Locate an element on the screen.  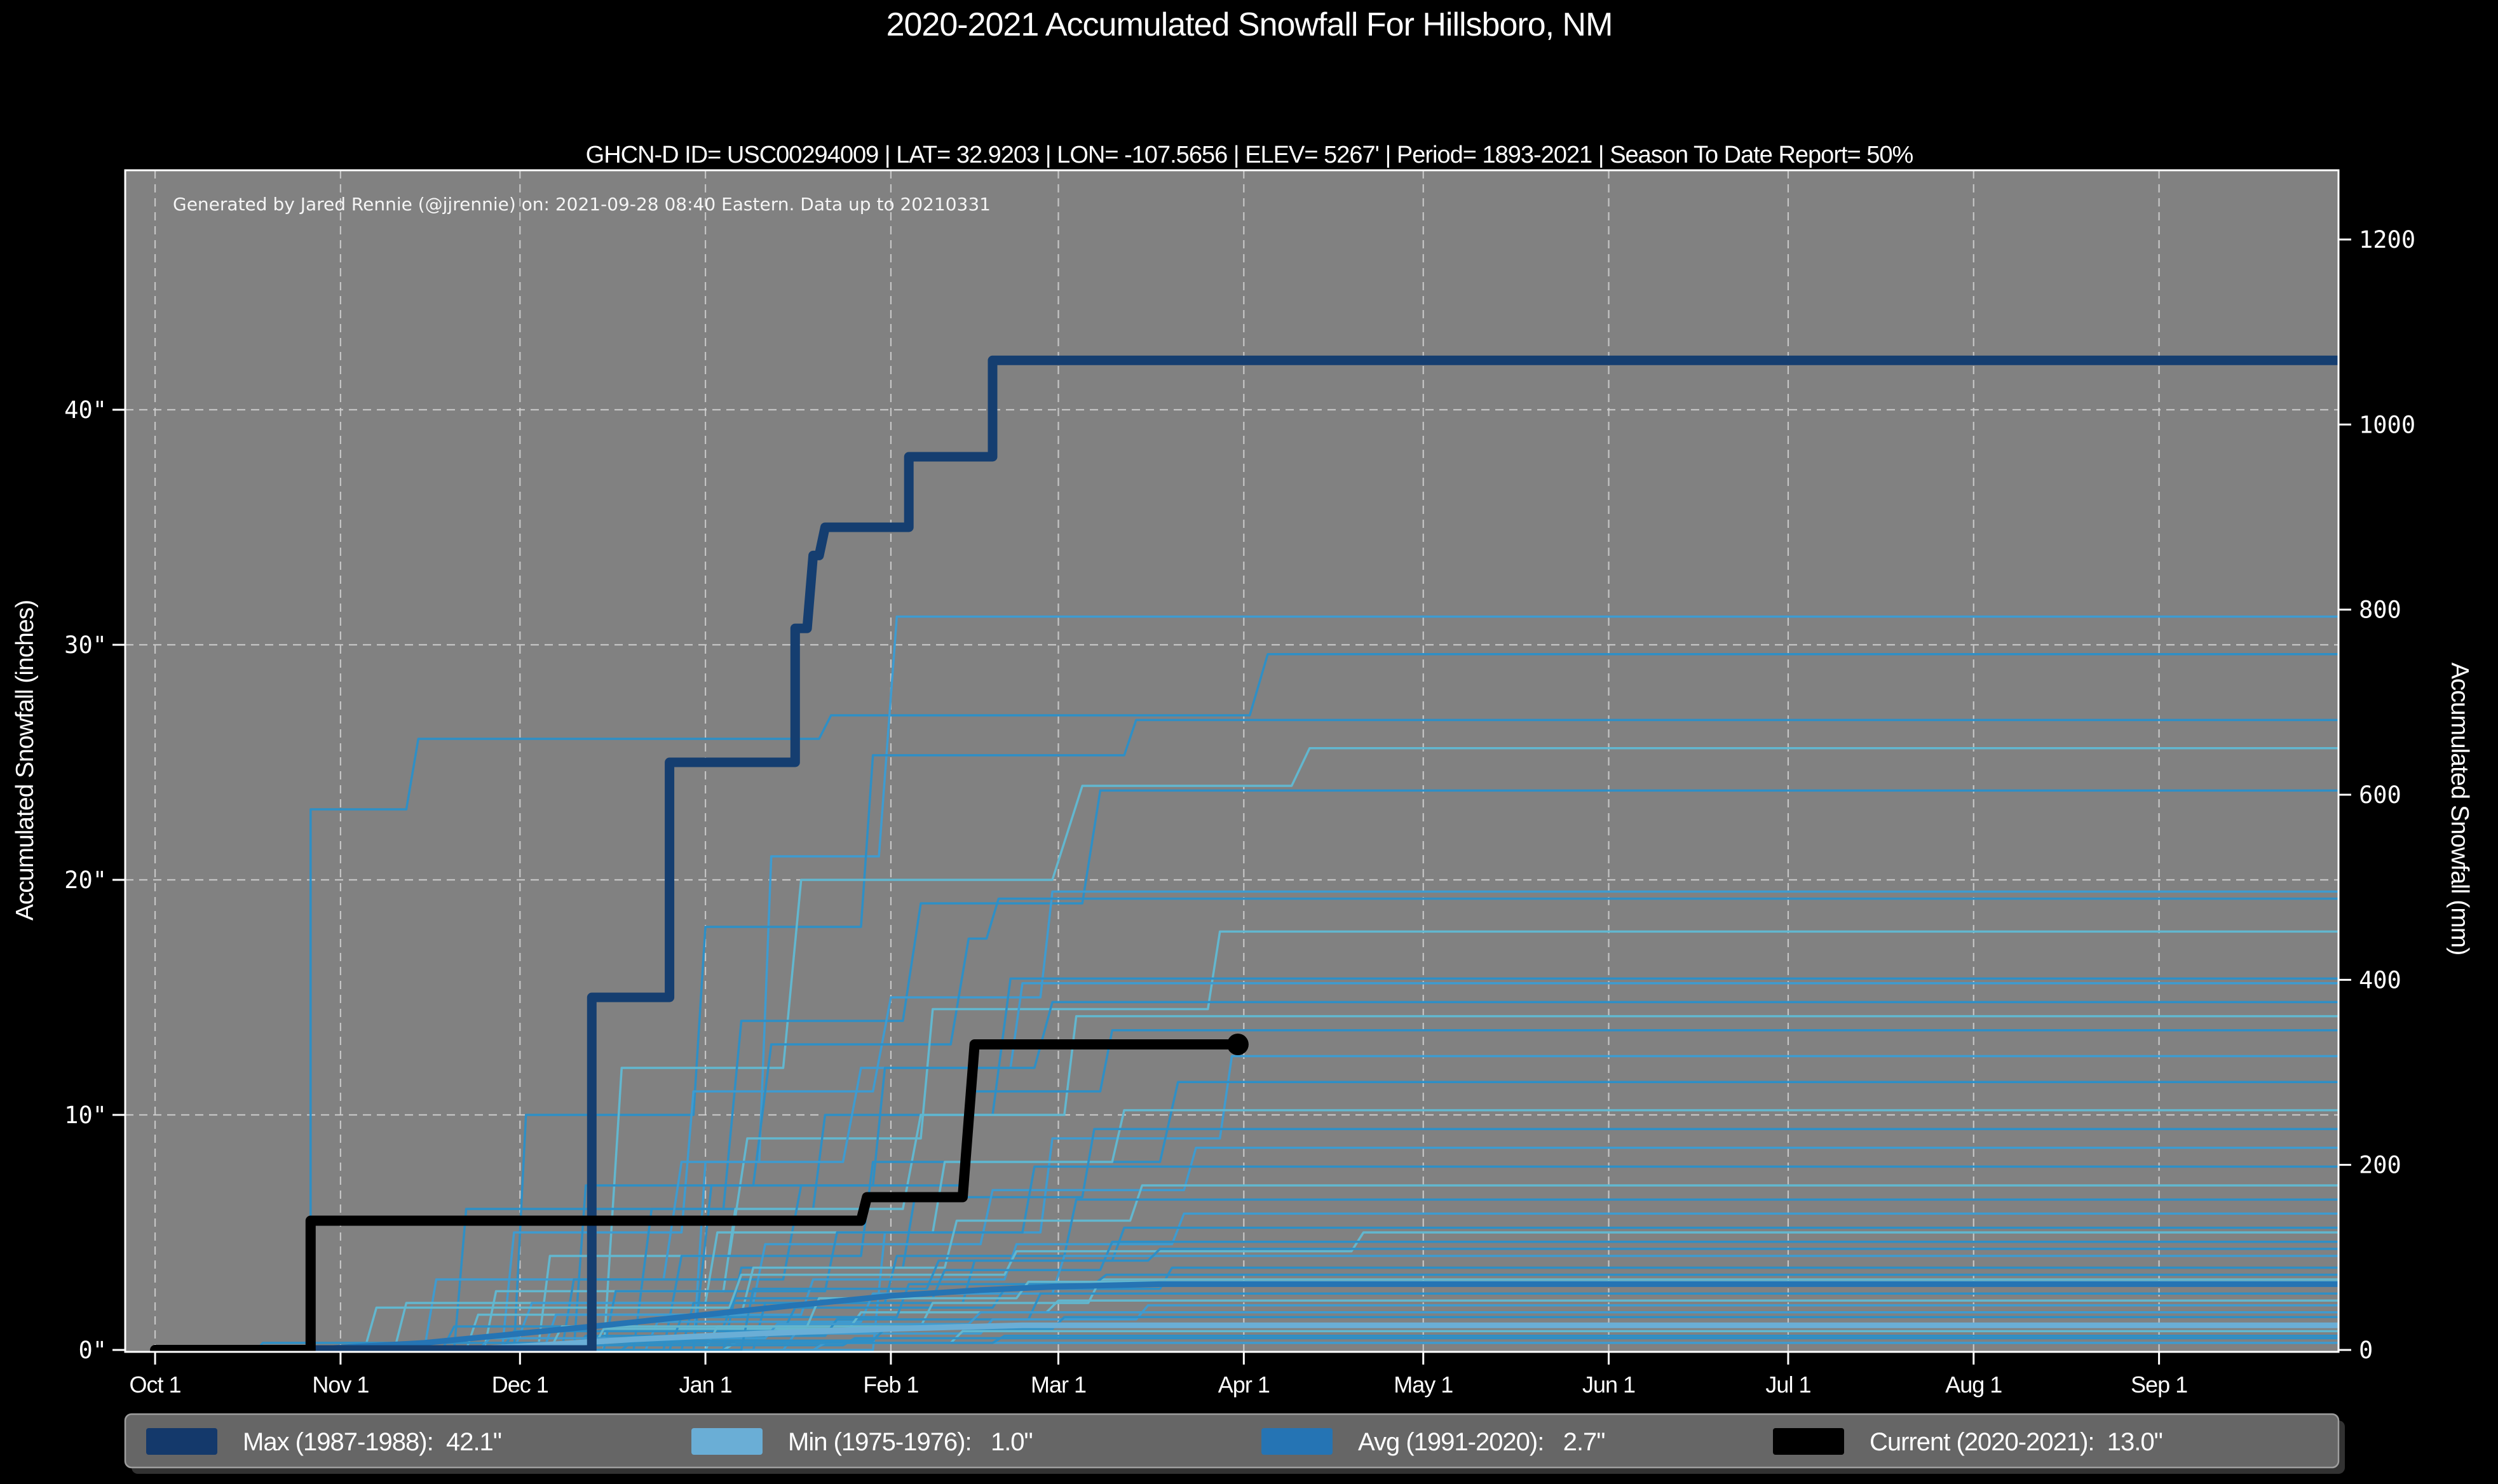
legend-label-max: Max (1987-1988): 42.1" is located at coordinates (372, 1442).